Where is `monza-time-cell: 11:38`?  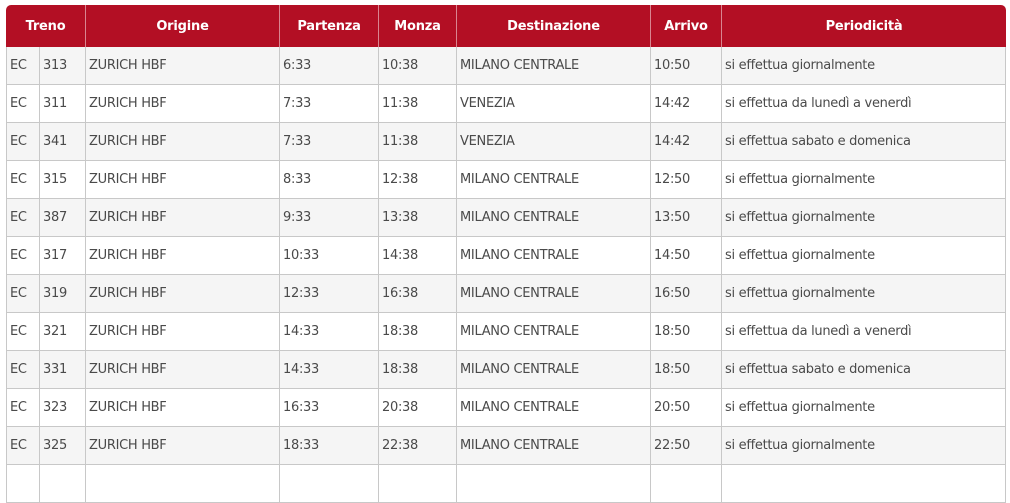
monza-time-cell: 11:38 is located at coordinates (418, 104).